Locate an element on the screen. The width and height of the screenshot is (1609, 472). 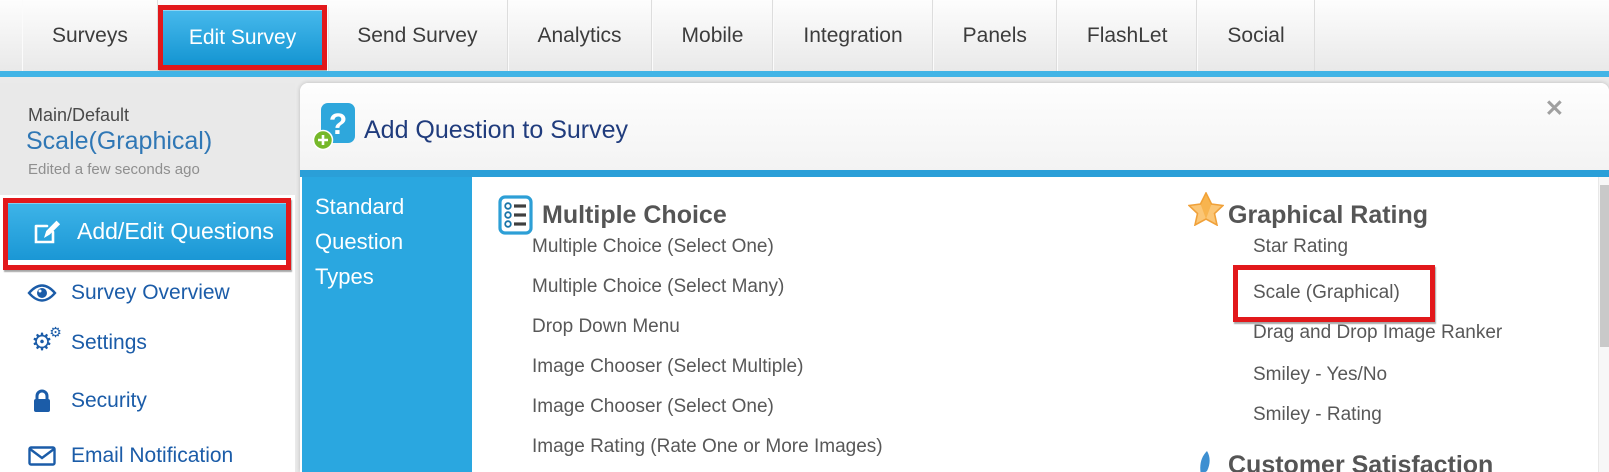
tab-edit-survey: Edit Survey is located at coordinates (242, 37).